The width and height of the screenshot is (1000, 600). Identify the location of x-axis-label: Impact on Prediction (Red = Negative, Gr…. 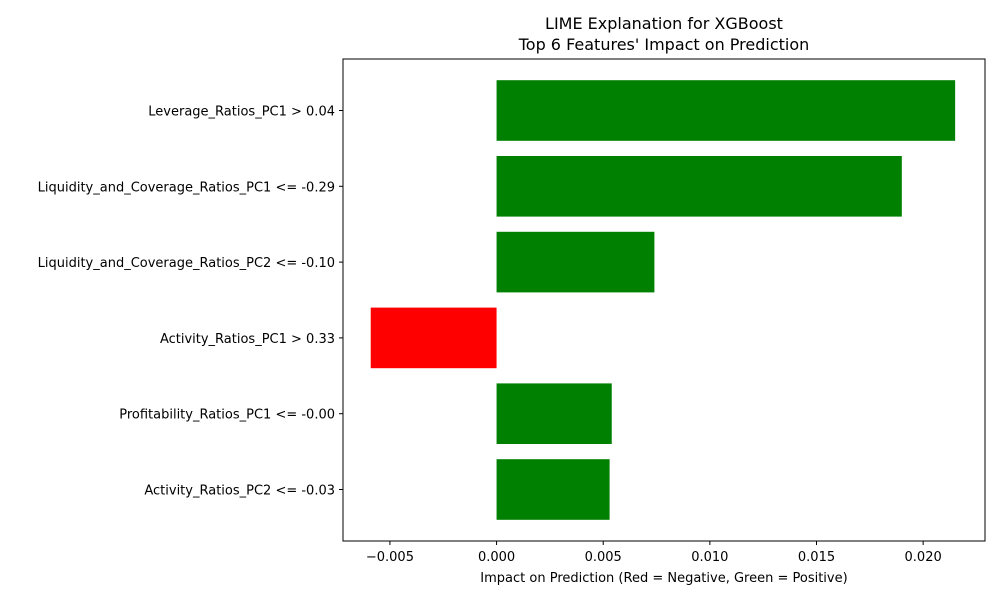
(663, 578).